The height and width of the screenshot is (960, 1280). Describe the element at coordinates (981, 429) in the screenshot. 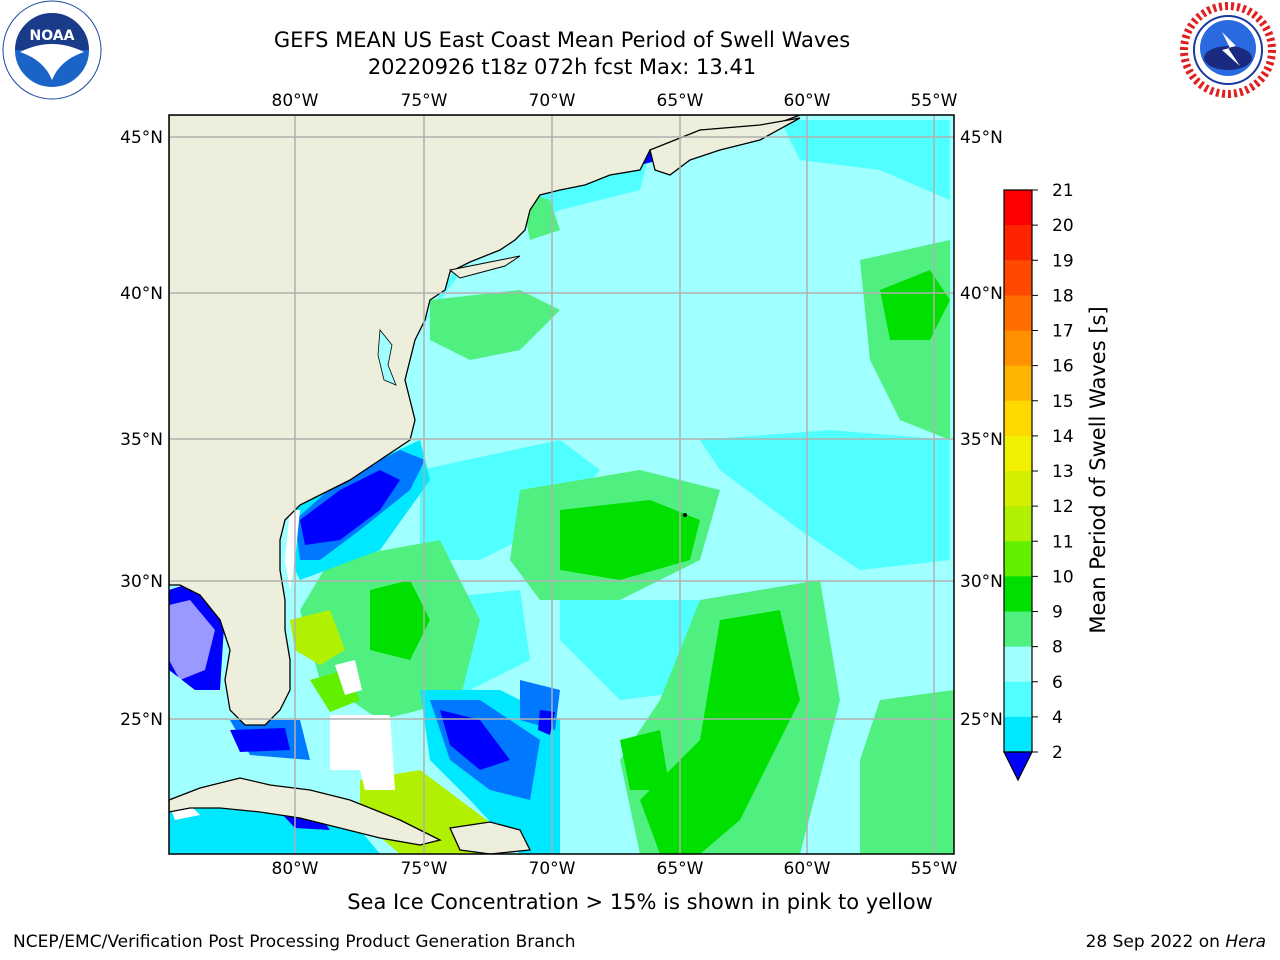

I see `lat-labels-right: 45°N 40°N 35°N 30°N 25°N` at that location.